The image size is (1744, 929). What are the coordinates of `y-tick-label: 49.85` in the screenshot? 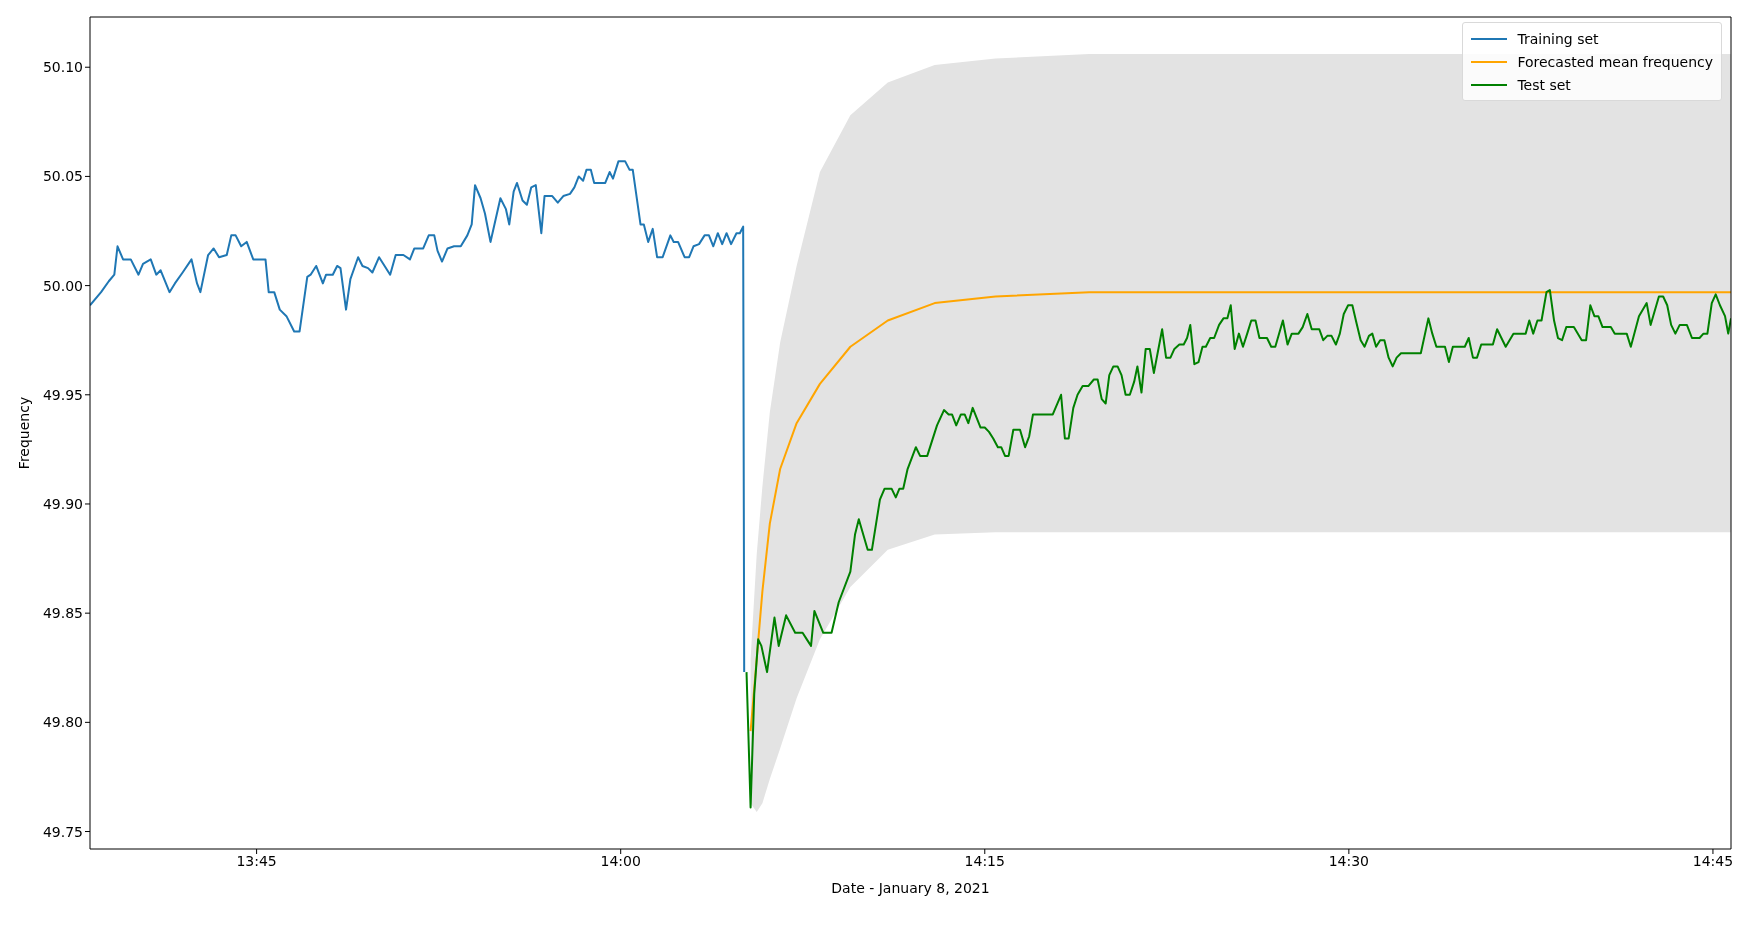 It's located at (62, 613).